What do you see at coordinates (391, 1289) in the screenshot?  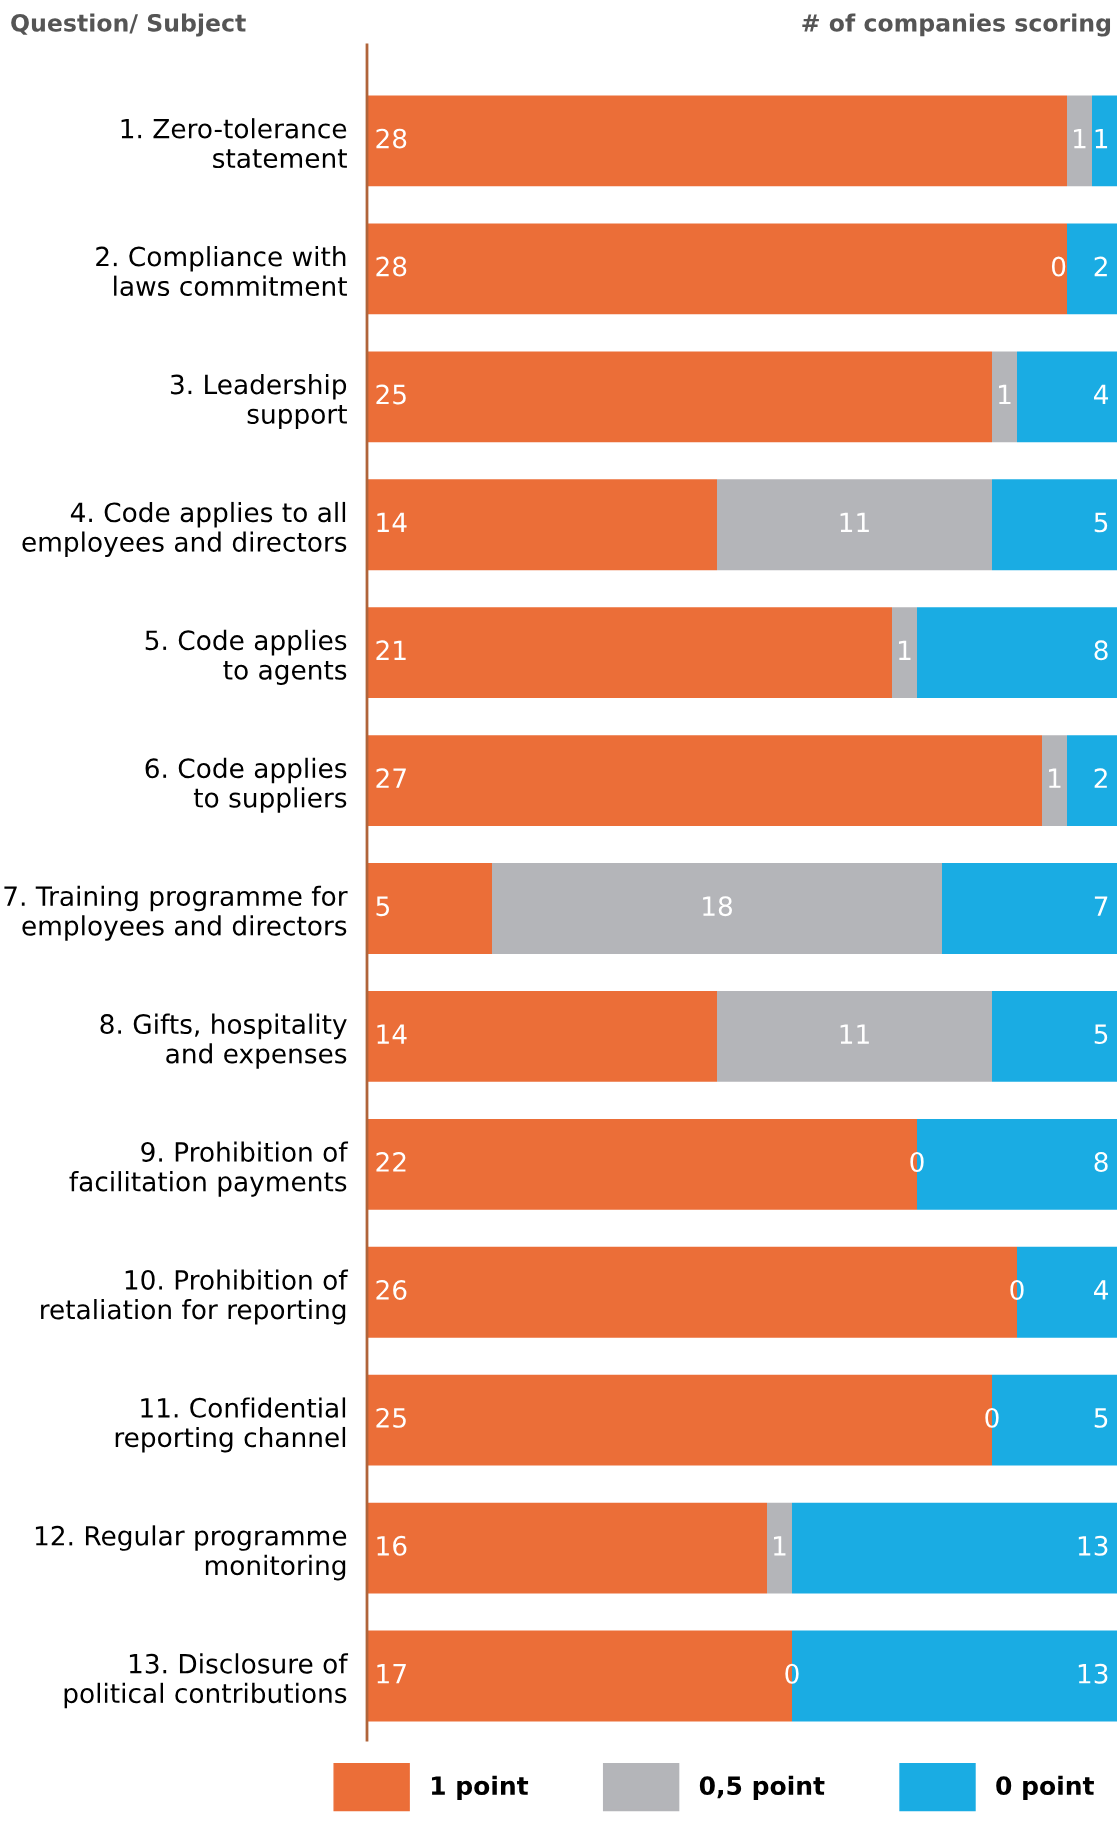 I see `data-label: 26` at bounding box center [391, 1289].